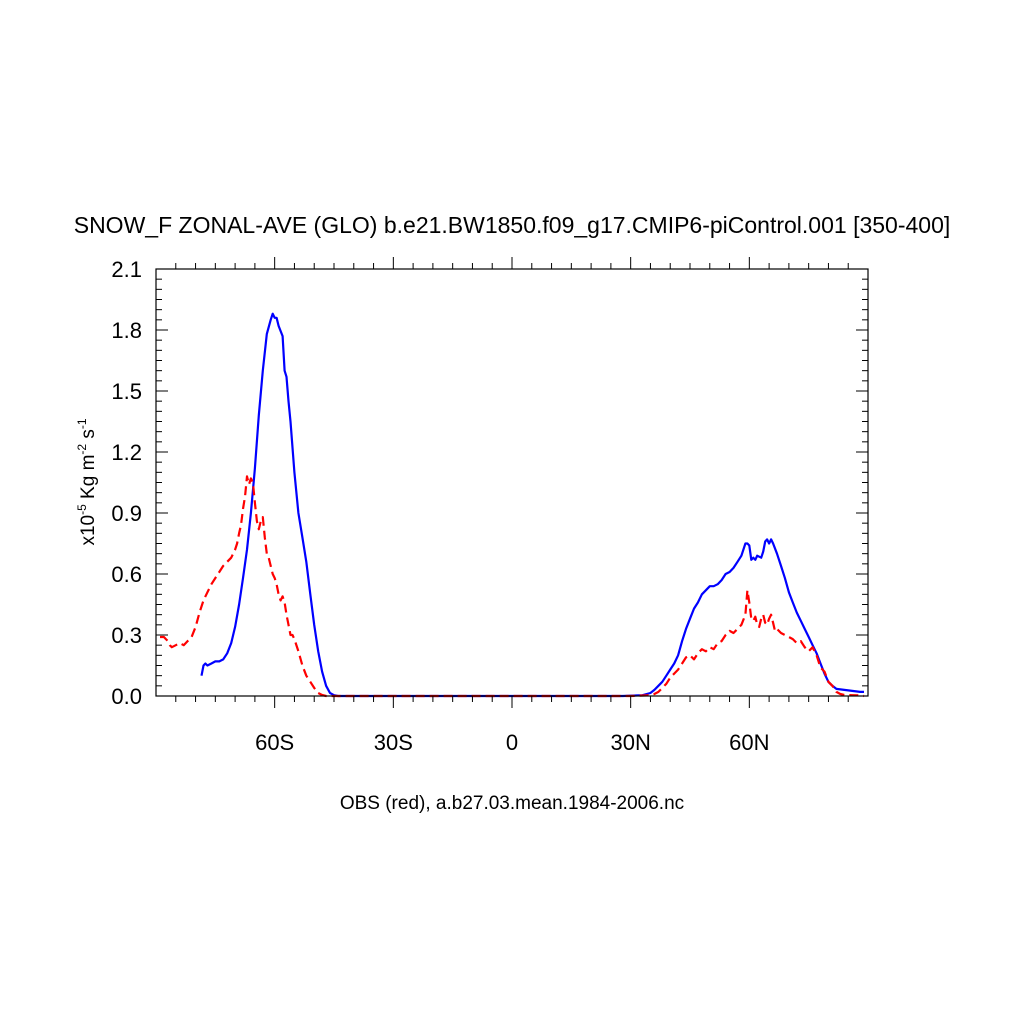  What do you see at coordinates (126, 696) in the screenshot?
I see `y-tick-label: 0.0` at bounding box center [126, 696].